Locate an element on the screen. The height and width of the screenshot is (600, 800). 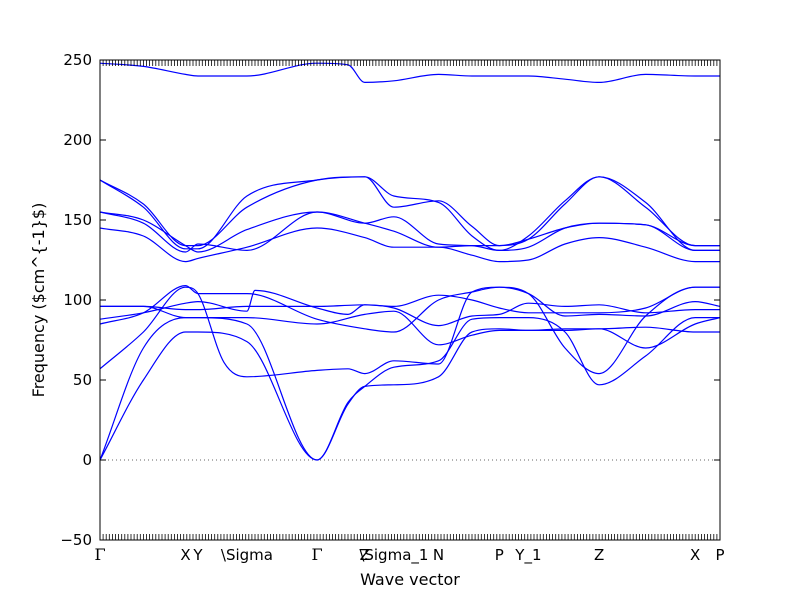
x-tick-label-7: \Sigma_1 is located at coordinates (393, 555).